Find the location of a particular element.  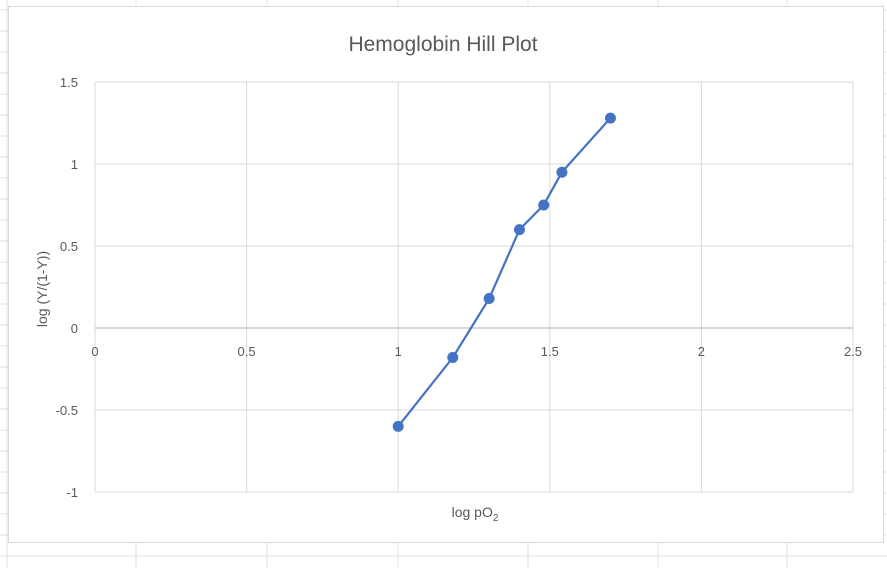

x-axis-title: log pO2 is located at coordinates (475, 514).